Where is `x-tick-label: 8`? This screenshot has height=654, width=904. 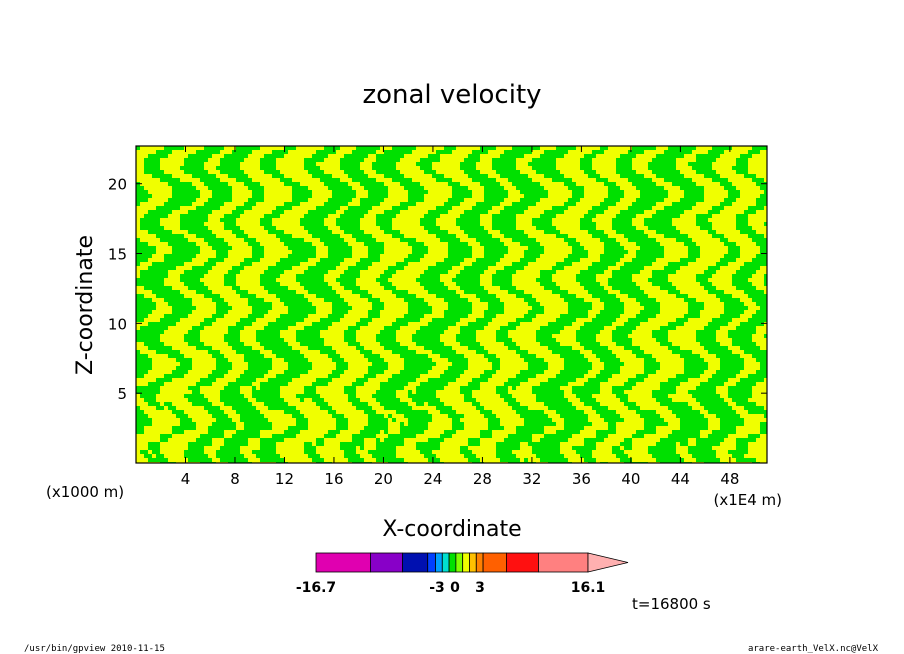 x-tick-label: 8 is located at coordinates (235, 479).